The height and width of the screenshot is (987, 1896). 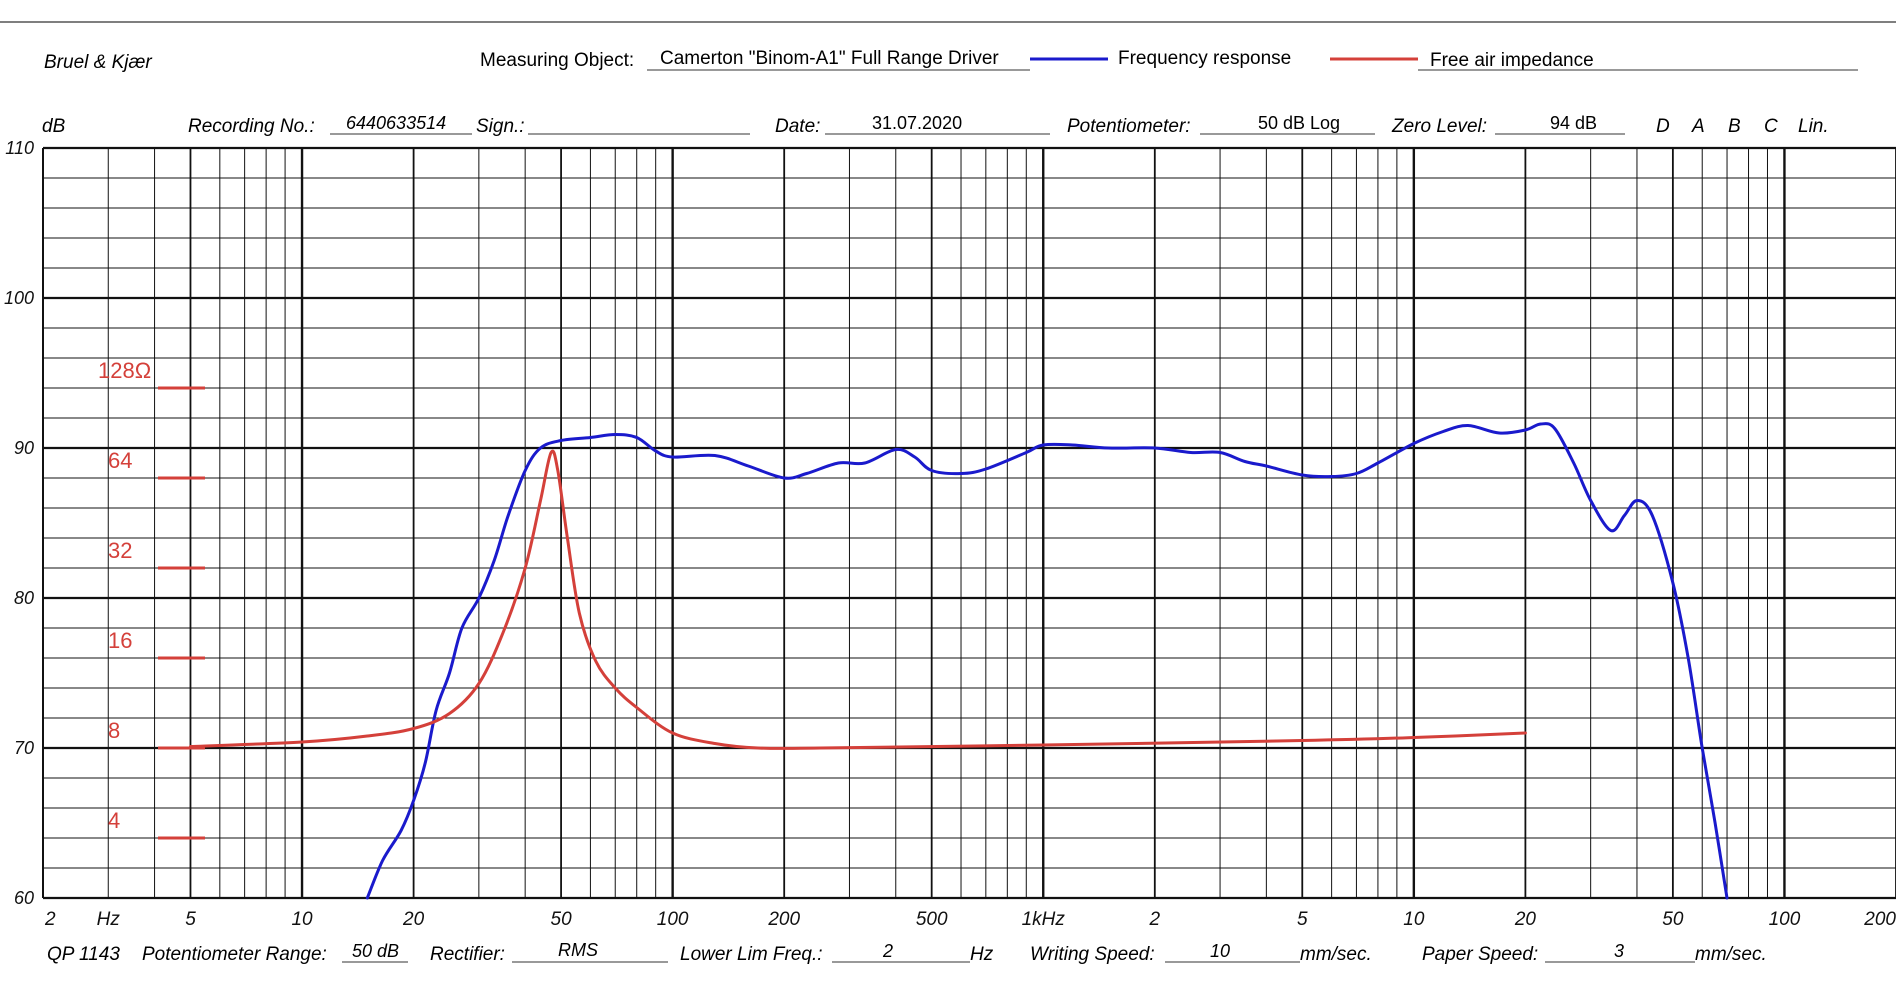 What do you see at coordinates (19, 298) in the screenshot?
I see `y-tick-label: 100` at bounding box center [19, 298].